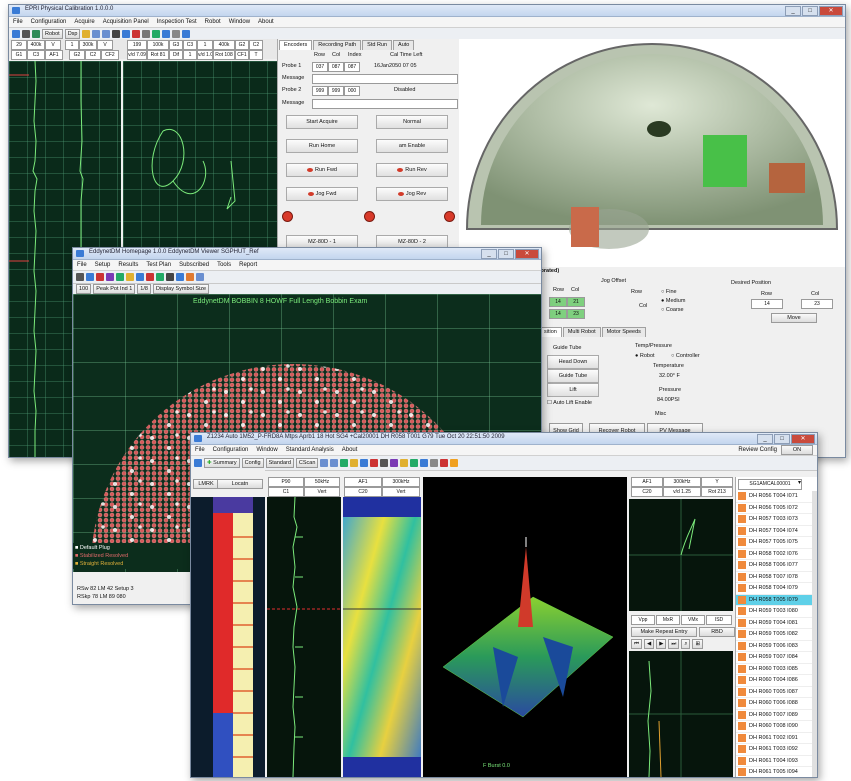 The width and height of the screenshot is (851, 781). Describe the element at coordinates (774, 635) in the screenshot. I see `list-item: DH R059 T005 I082` at that location.